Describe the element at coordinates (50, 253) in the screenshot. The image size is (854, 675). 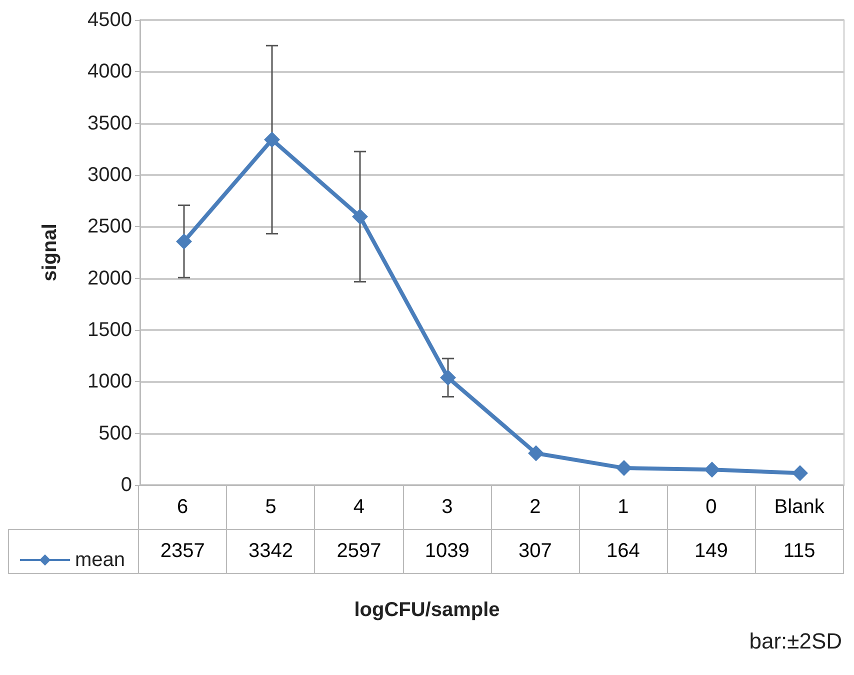
I see `y-axis-title: signal` at that location.